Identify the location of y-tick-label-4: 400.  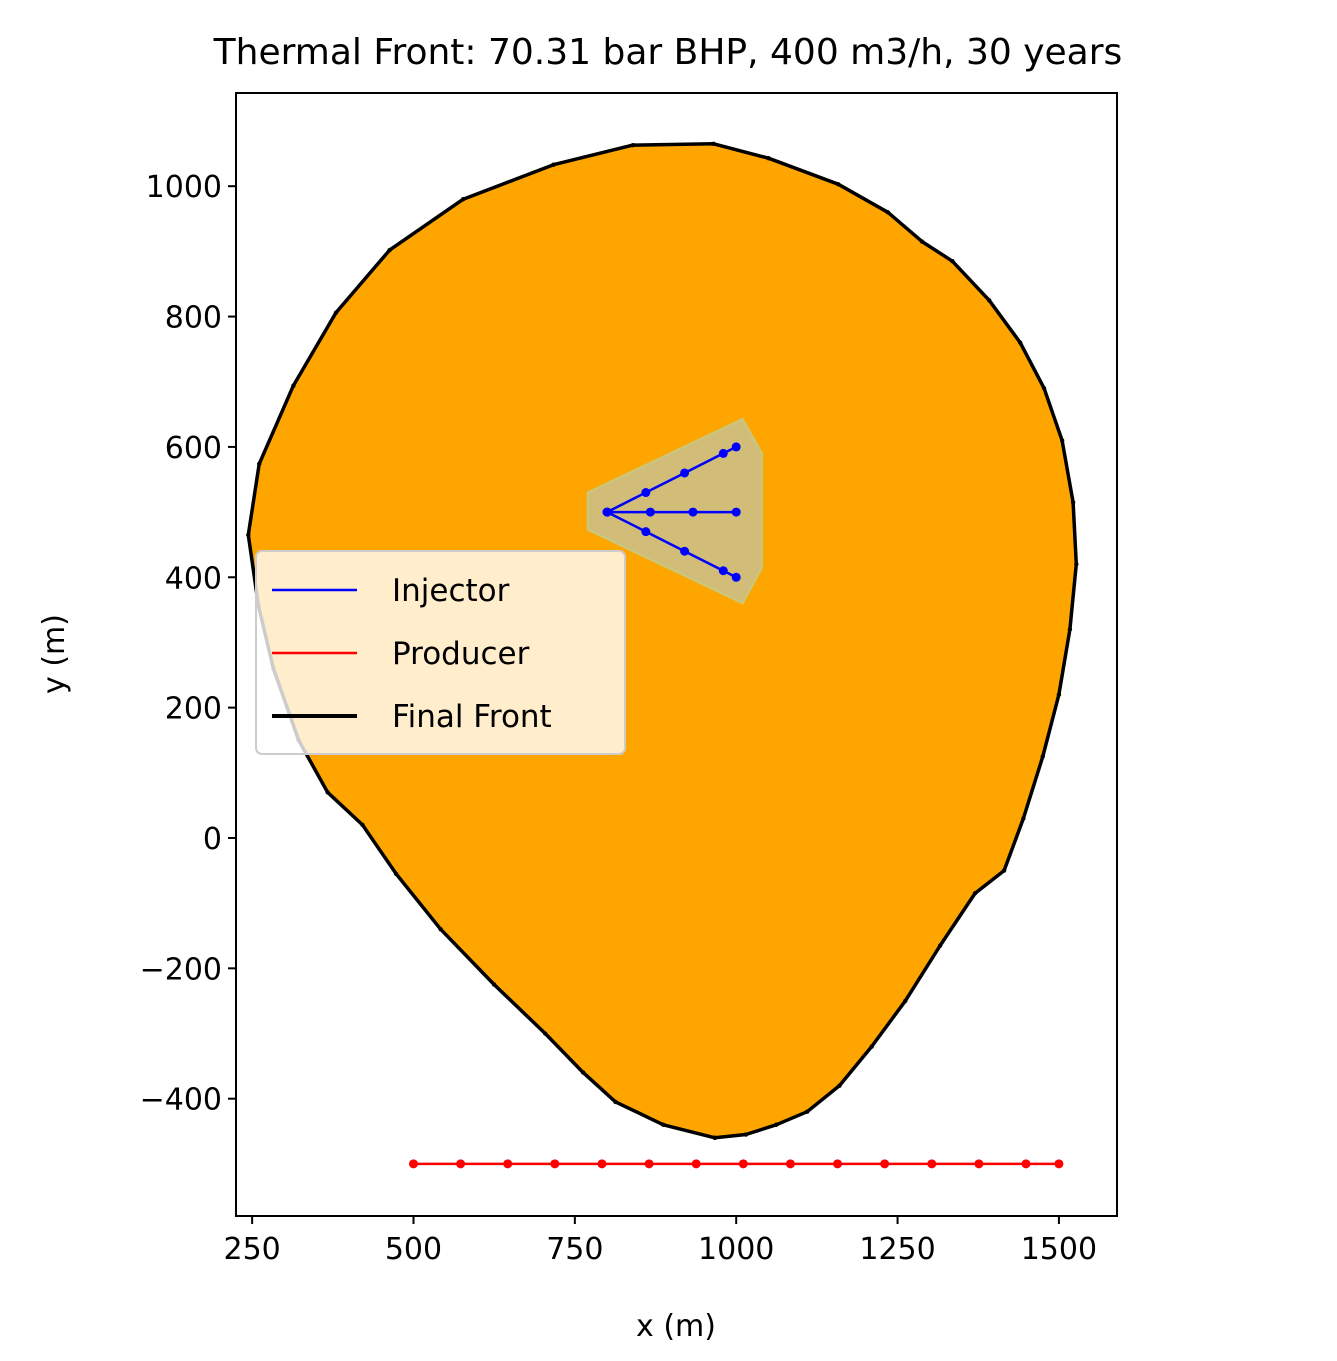
(193, 578).